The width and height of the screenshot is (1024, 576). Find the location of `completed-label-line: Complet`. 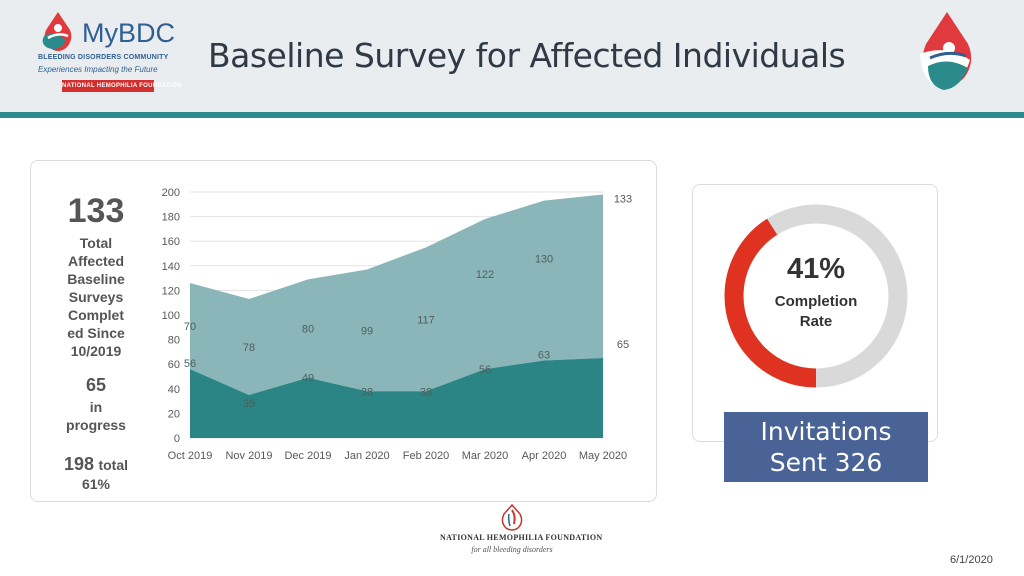

completed-label-line: Complet is located at coordinates (96, 315).